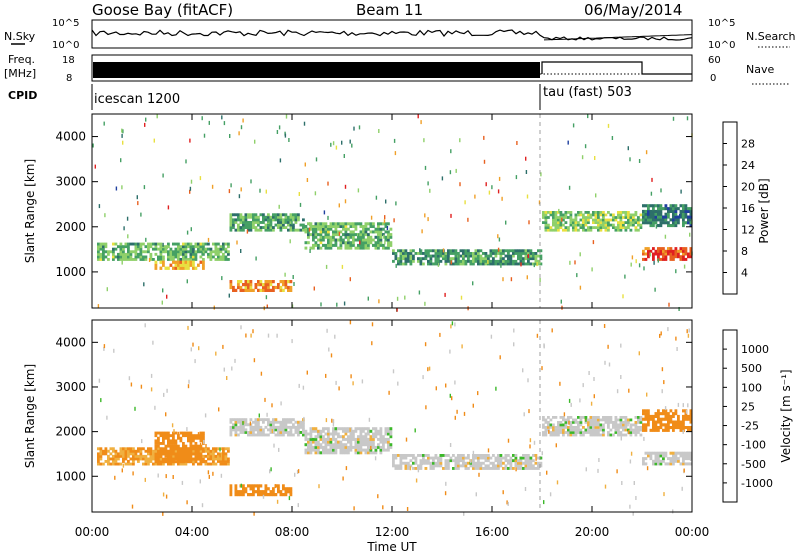  Describe the element at coordinates (392, 68) in the screenshot. I see `freq-frame` at that location.